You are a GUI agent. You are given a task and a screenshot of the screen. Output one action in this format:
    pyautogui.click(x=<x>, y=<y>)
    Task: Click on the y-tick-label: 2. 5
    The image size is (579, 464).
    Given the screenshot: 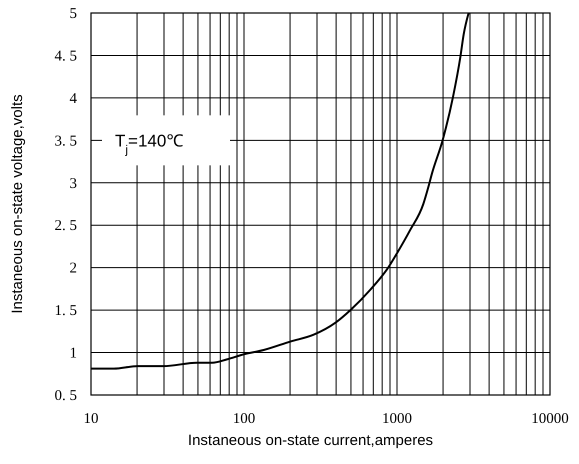 What is the action you would take?
    pyautogui.click(x=65, y=226)
    